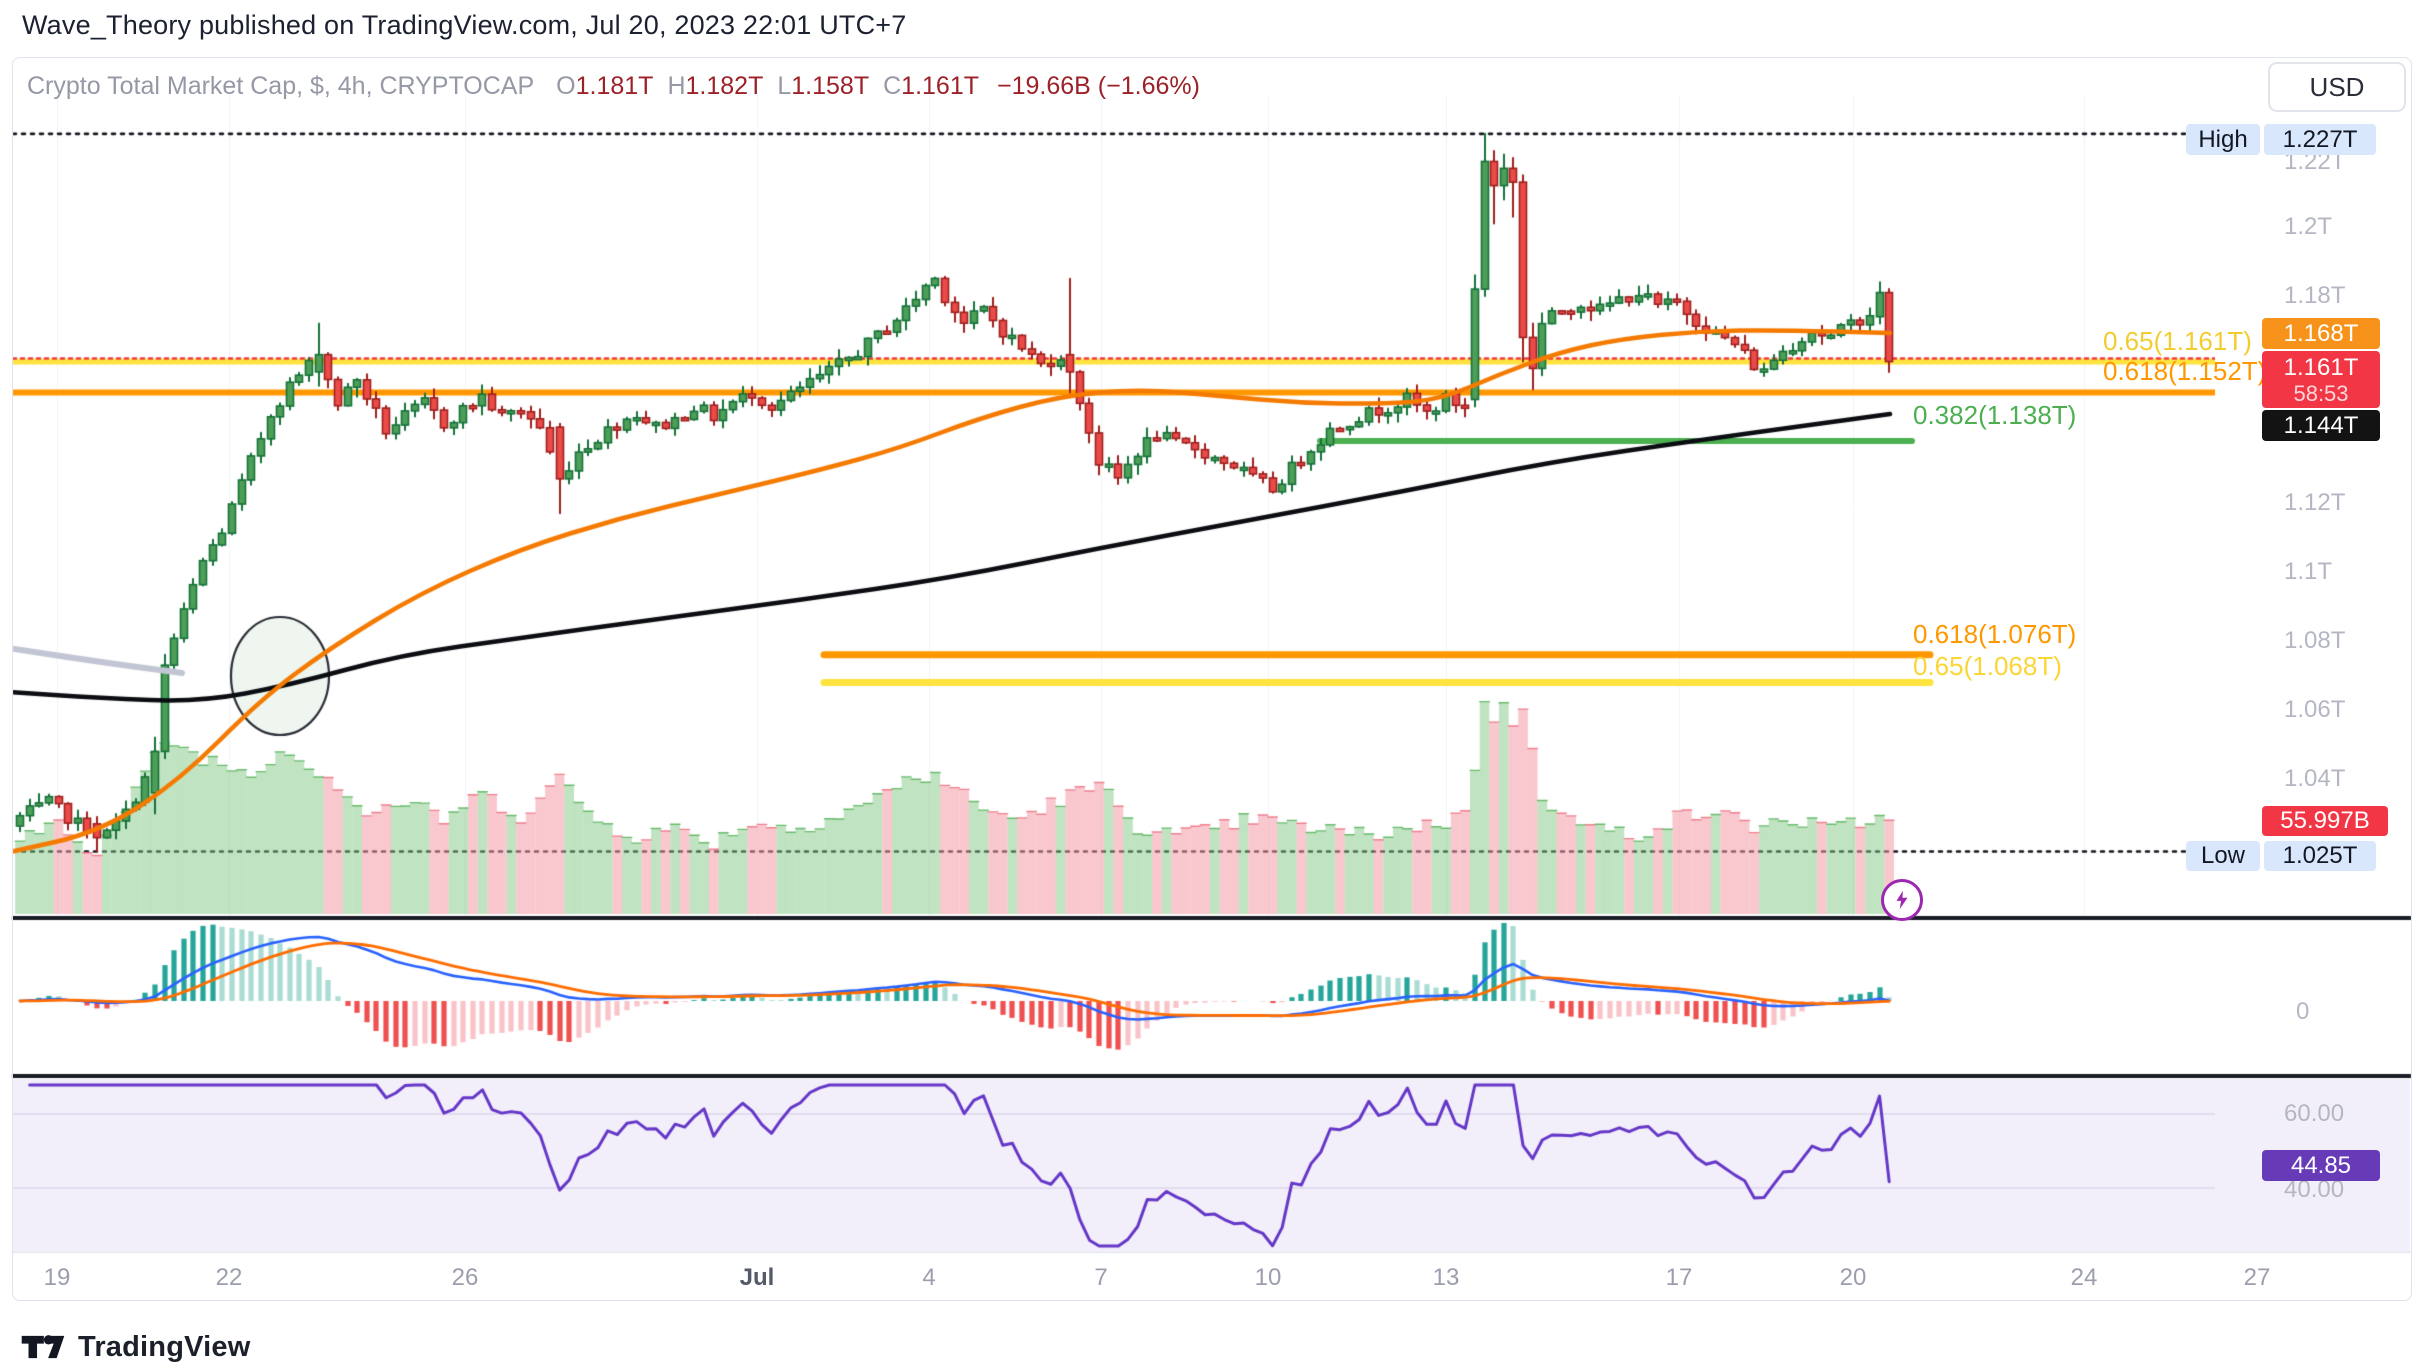 This screenshot has height=1372, width=2430. What do you see at coordinates (2314, 1113) in the screenshot?
I see `rsi-upper-tick: 60.00` at bounding box center [2314, 1113].